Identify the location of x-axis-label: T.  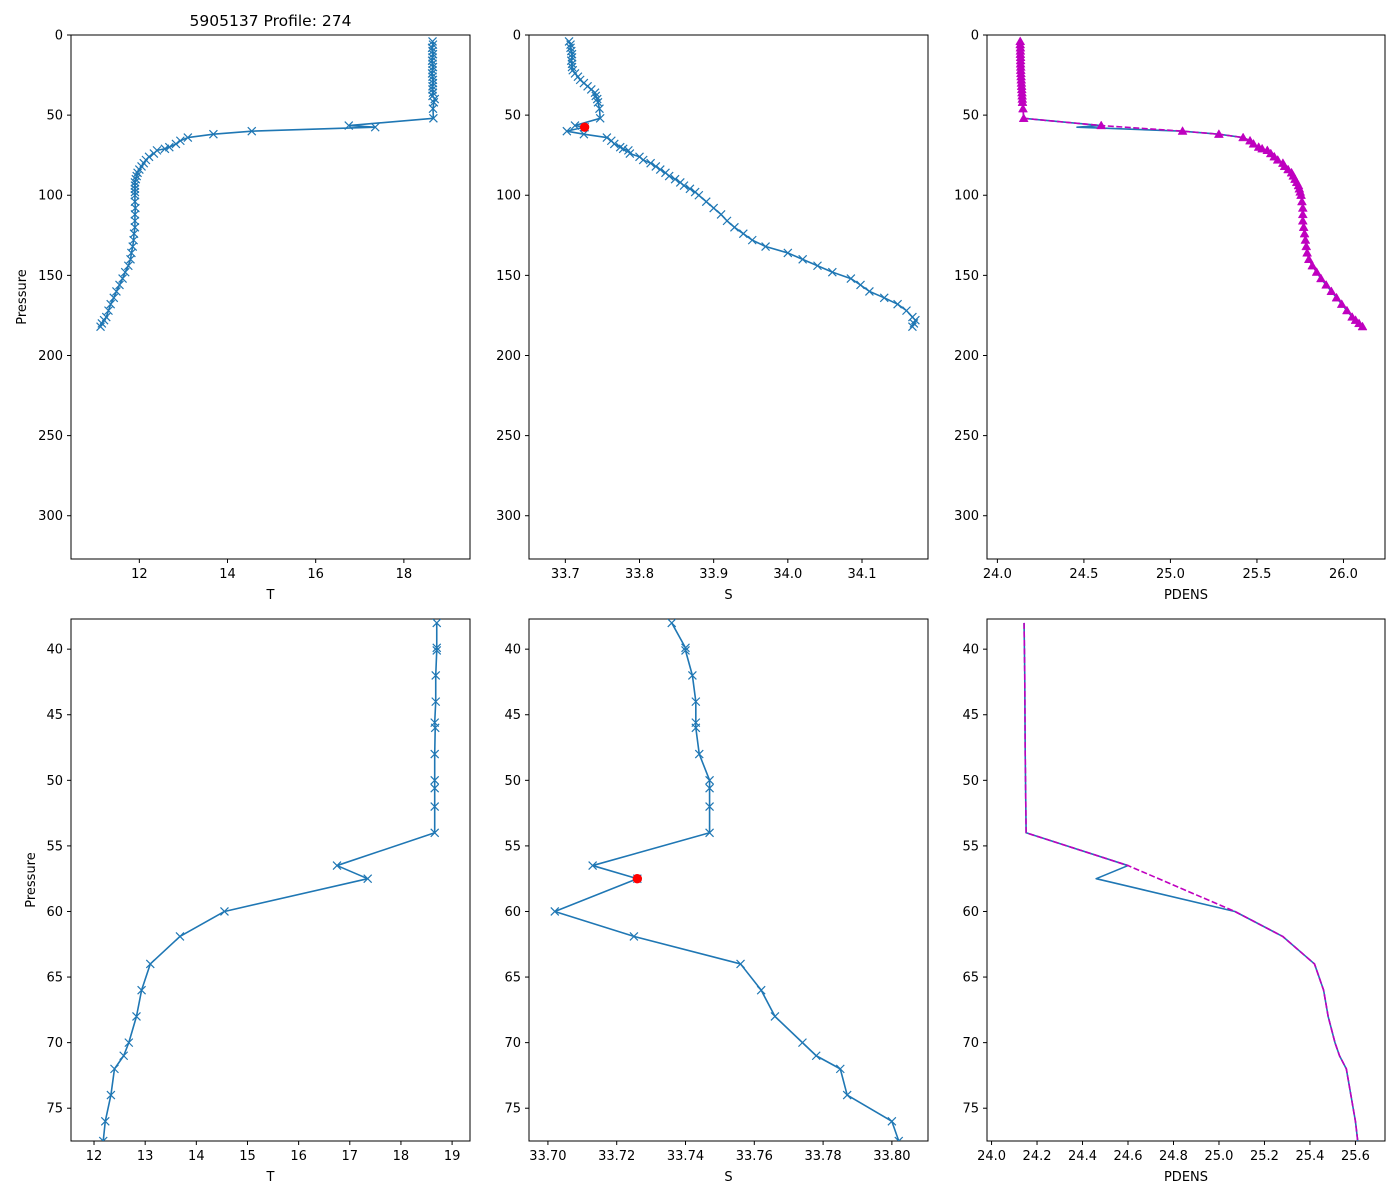
(270, 1177).